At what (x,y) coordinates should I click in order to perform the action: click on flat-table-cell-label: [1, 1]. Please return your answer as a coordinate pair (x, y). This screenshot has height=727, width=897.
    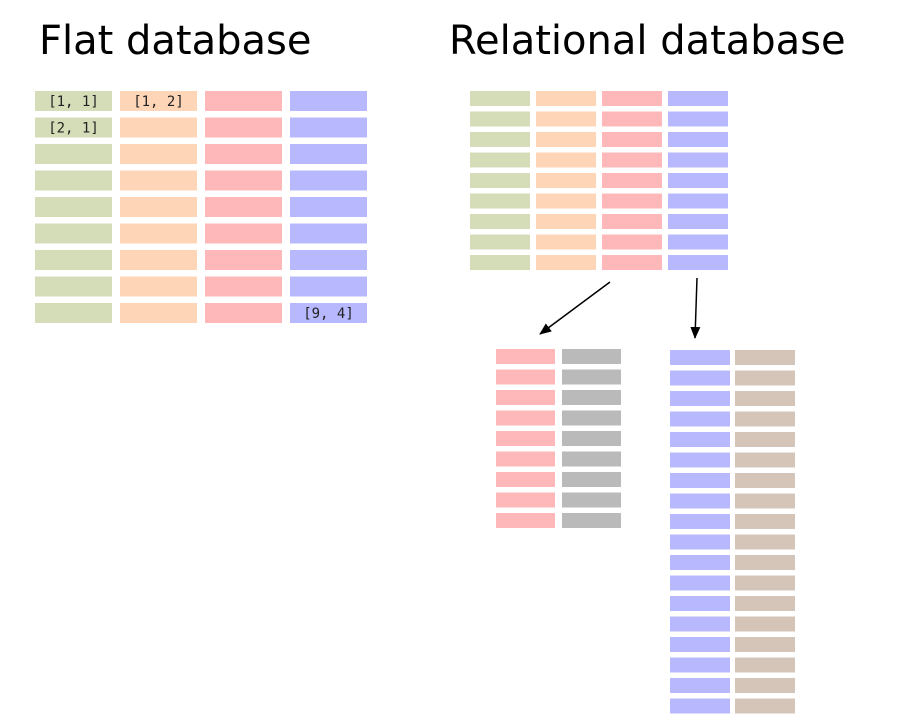
    Looking at the image, I should click on (73, 102).